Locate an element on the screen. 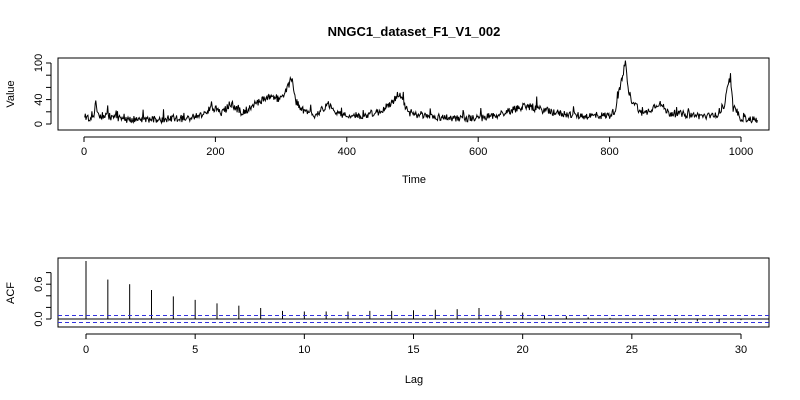  acf-x-label: Lag is located at coordinates (414, 380).